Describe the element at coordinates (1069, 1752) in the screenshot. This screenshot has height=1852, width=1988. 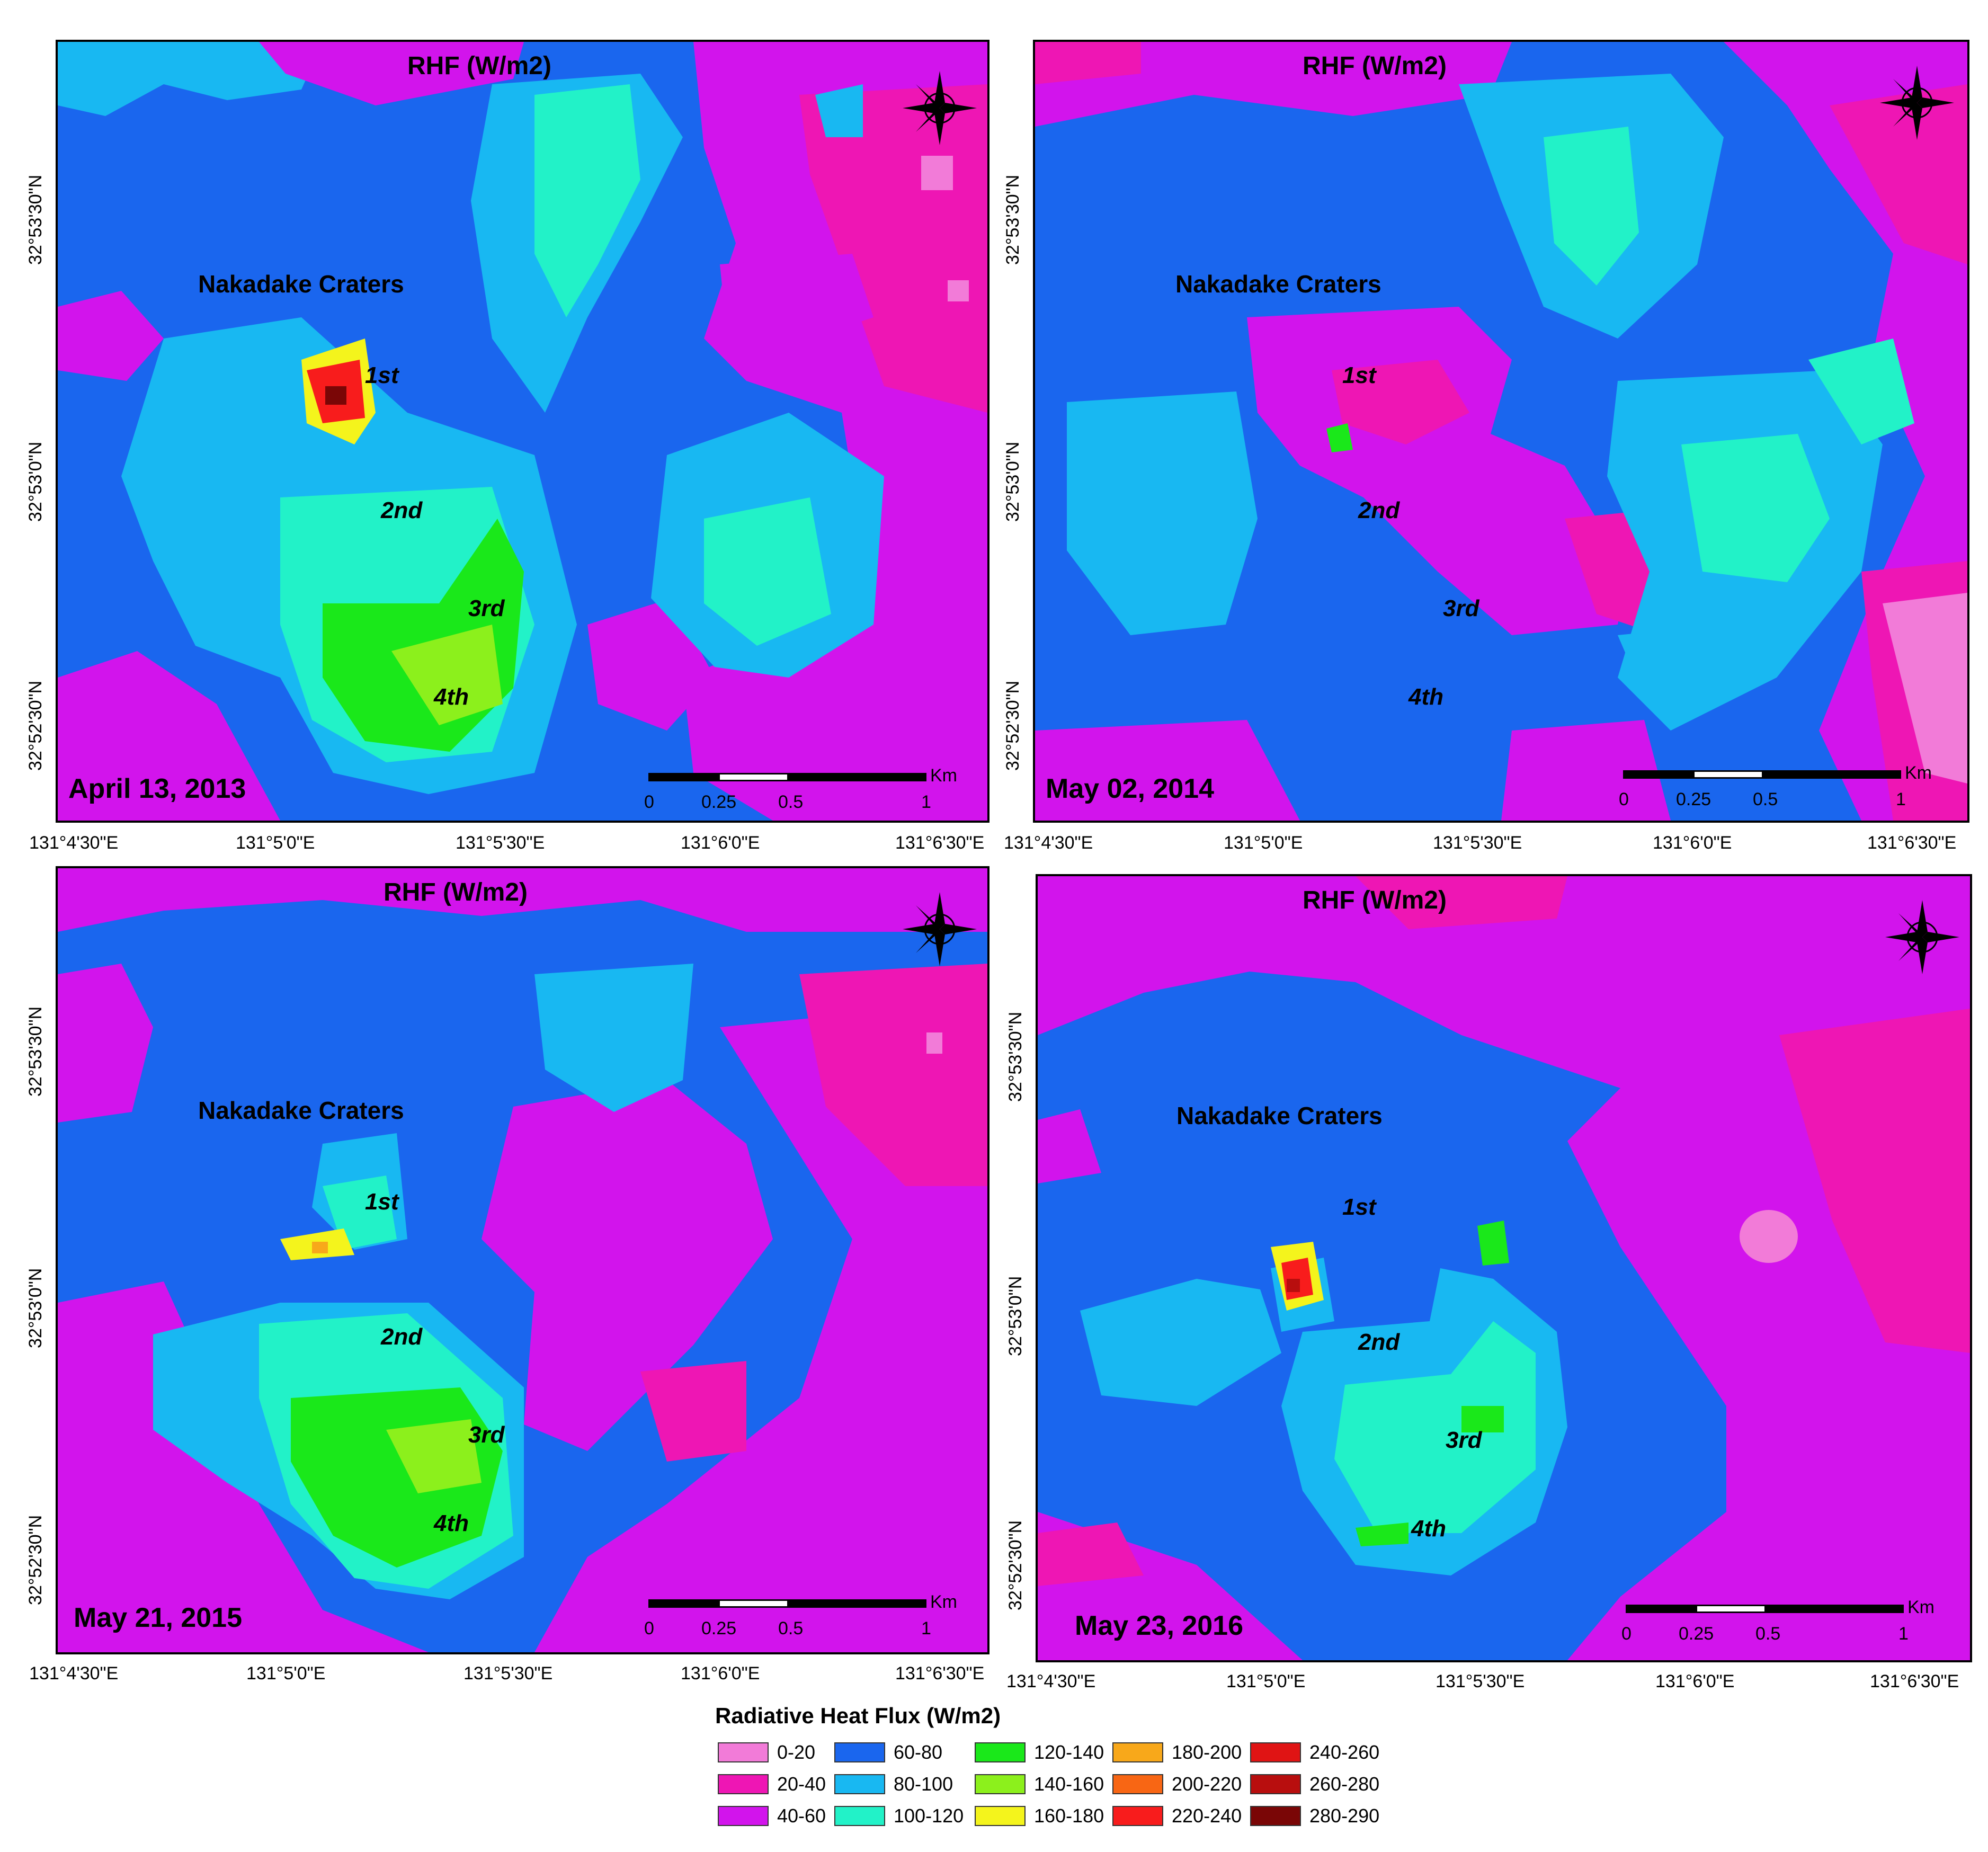
I see `legend-label: 120-140` at that location.